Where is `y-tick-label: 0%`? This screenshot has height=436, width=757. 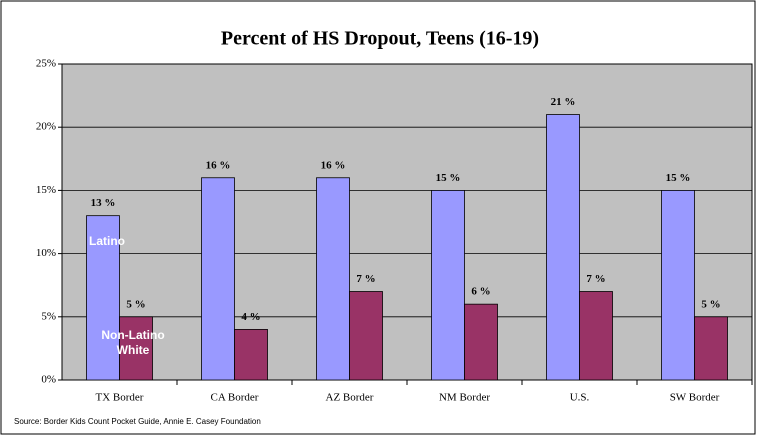 y-tick-label: 0% is located at coordinates (48, 380).